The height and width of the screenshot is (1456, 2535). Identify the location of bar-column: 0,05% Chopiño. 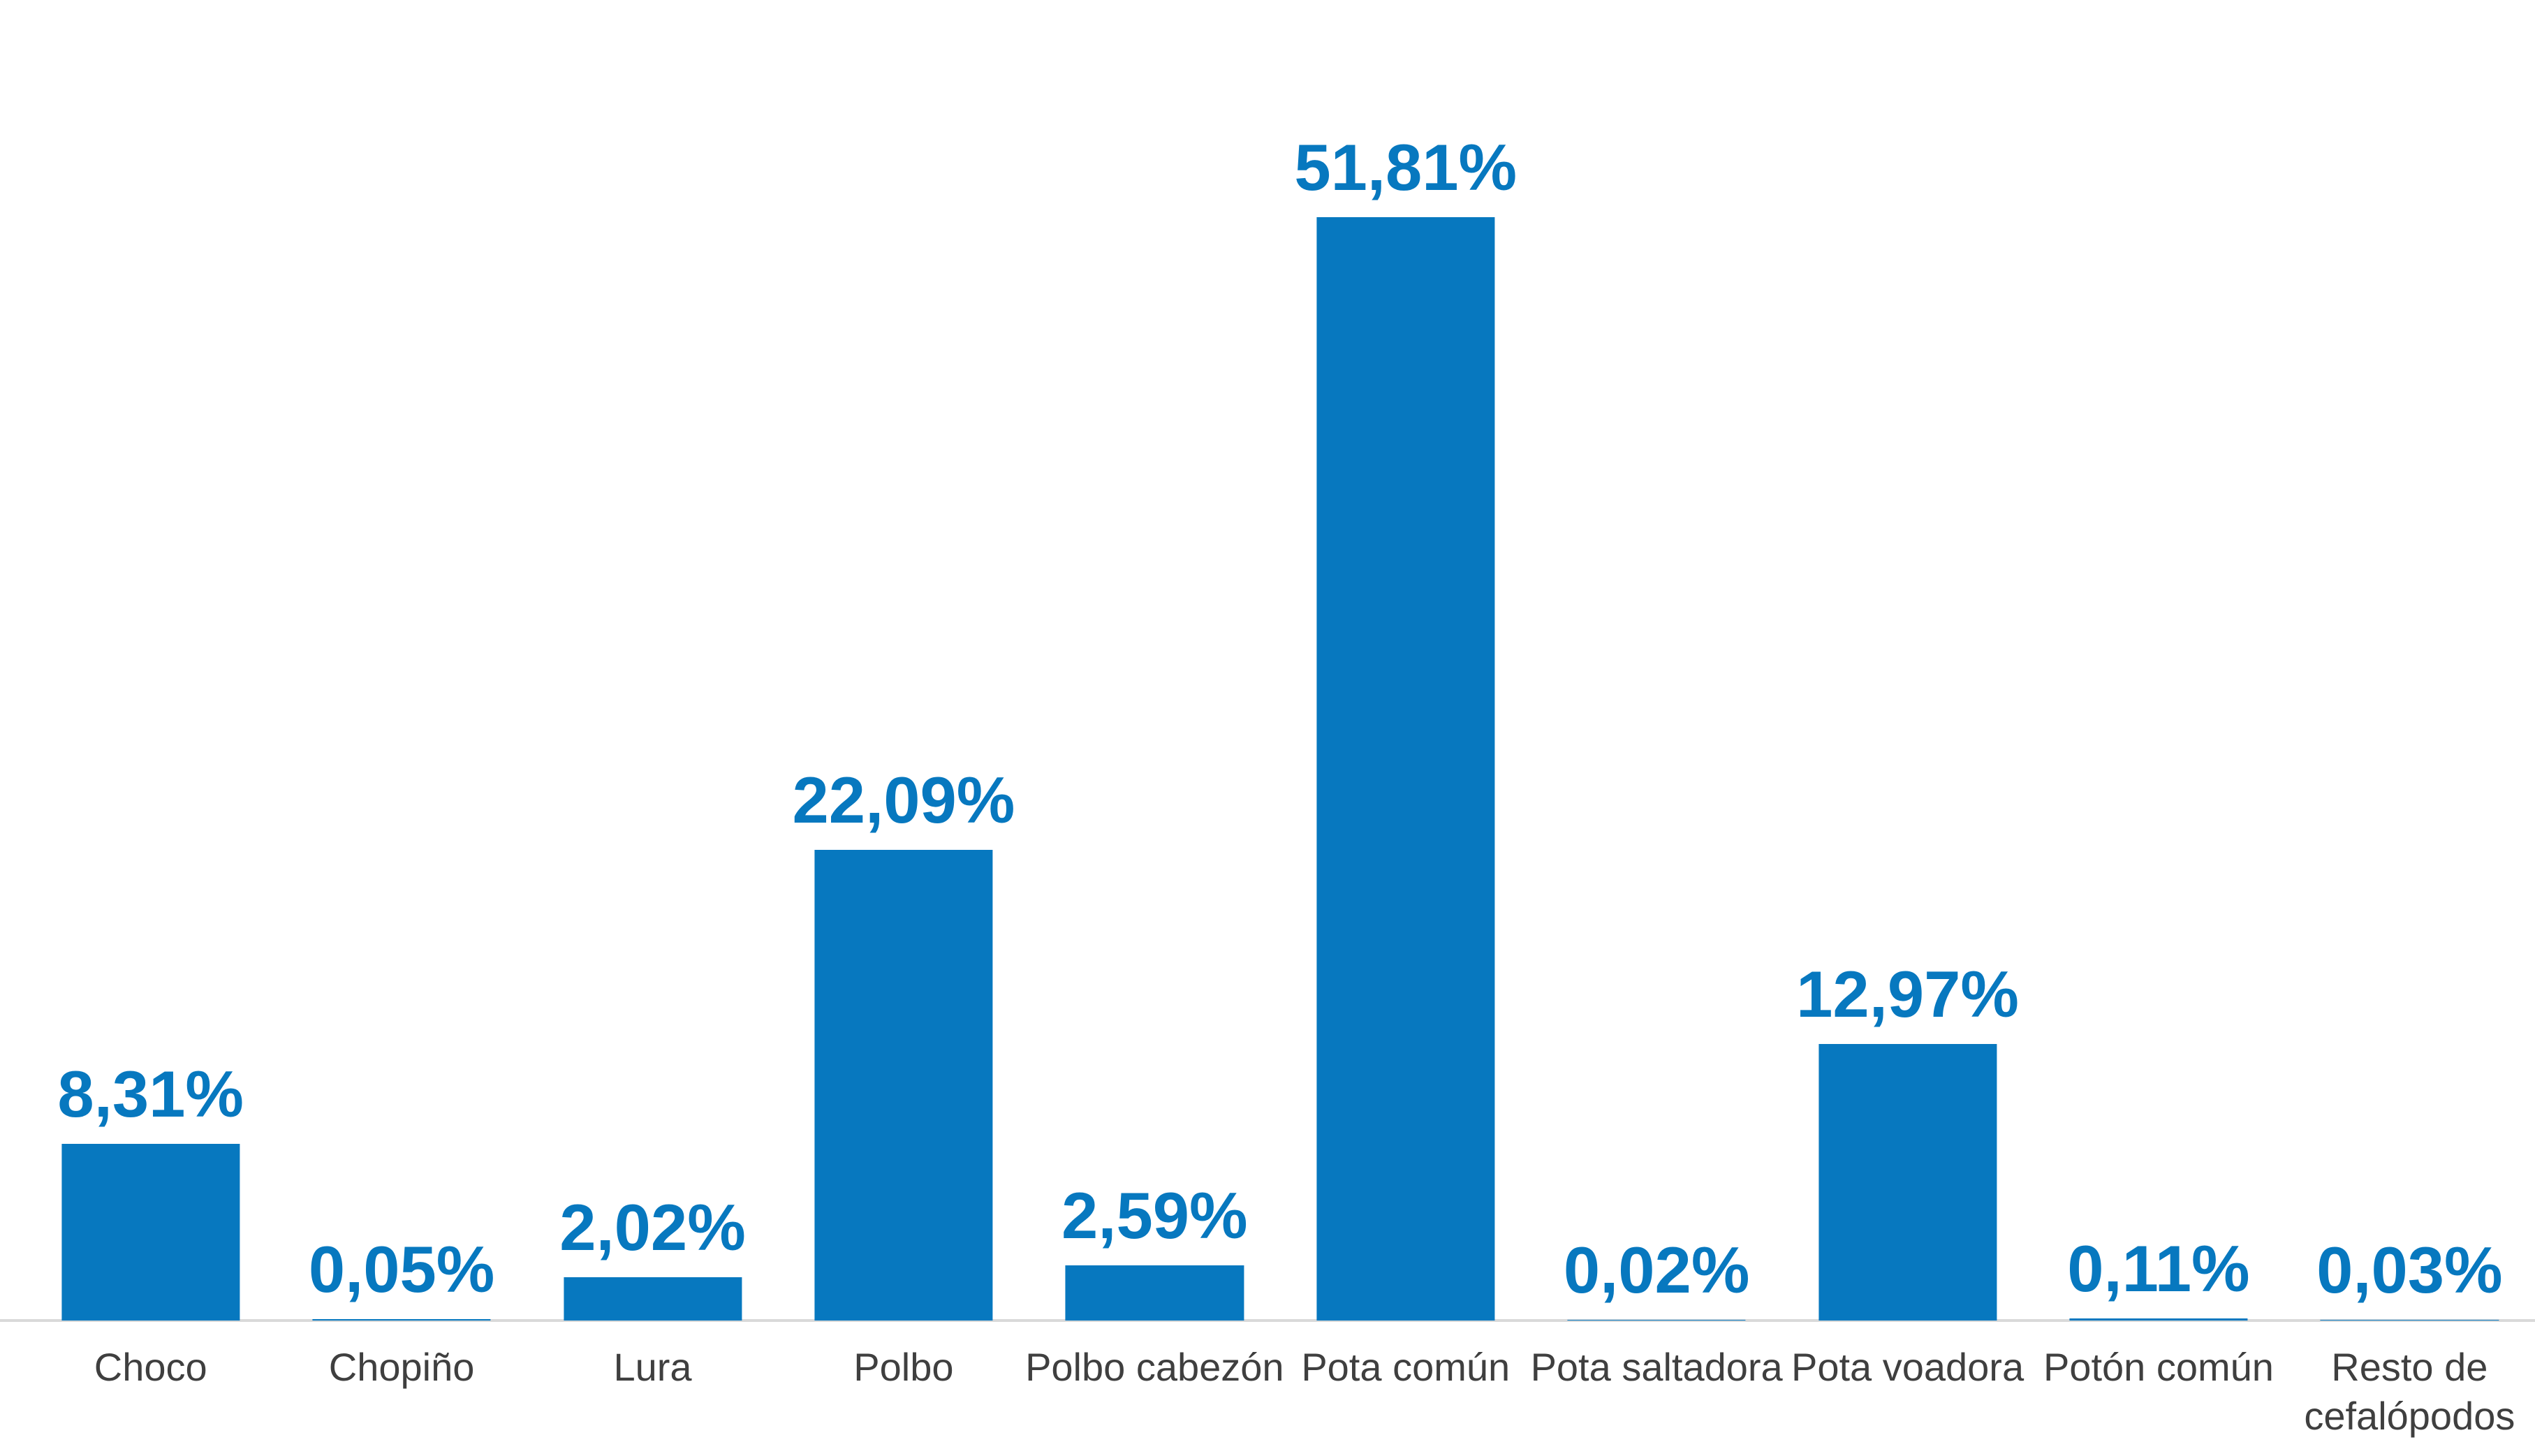
(401, 695).